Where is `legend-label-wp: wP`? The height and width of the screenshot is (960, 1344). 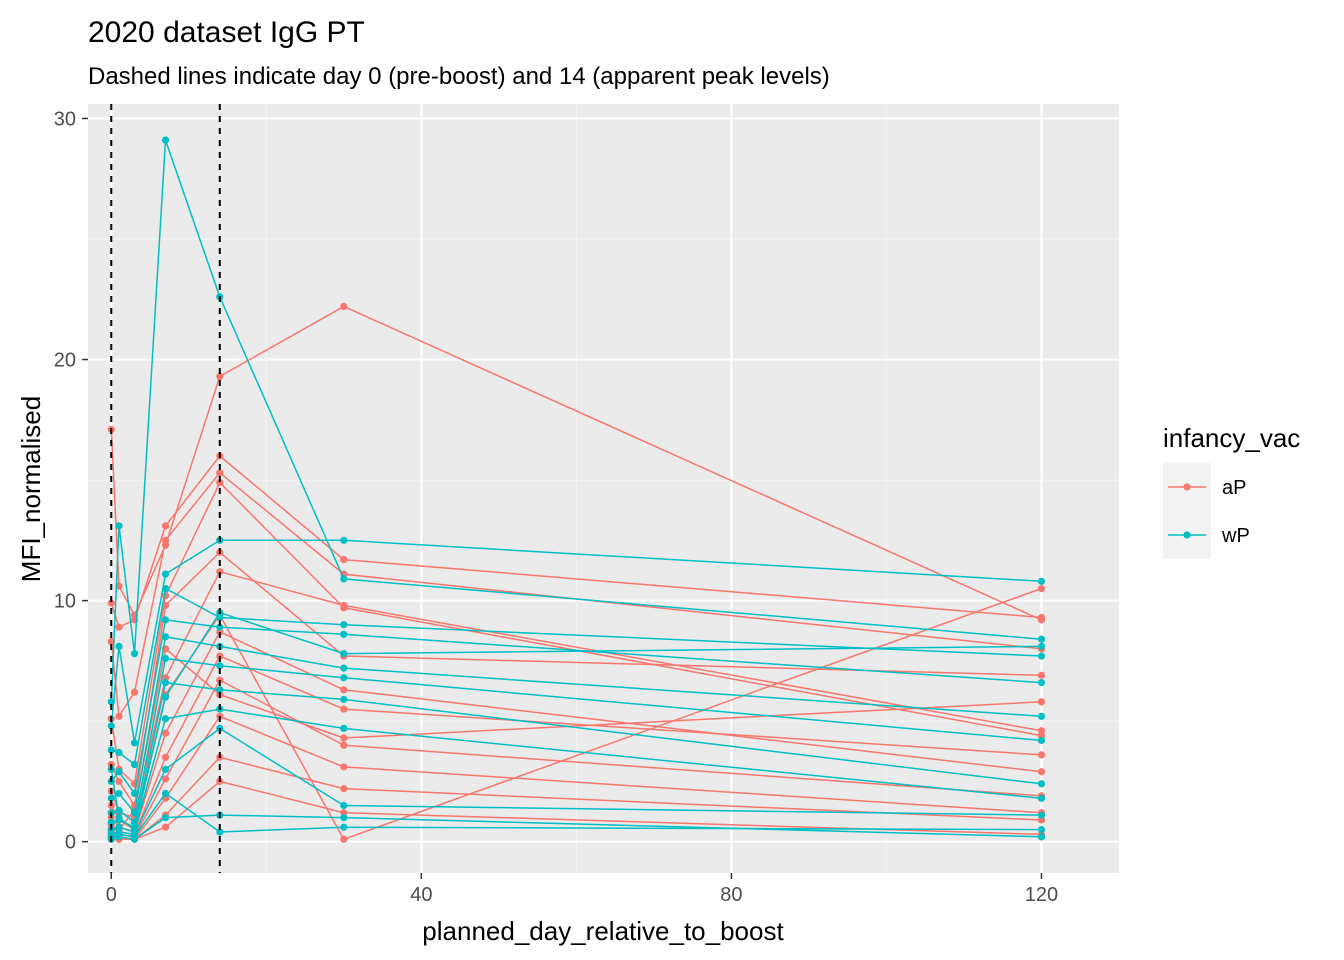
legend-label-wp: wP is located at coordinates (1235, 536).